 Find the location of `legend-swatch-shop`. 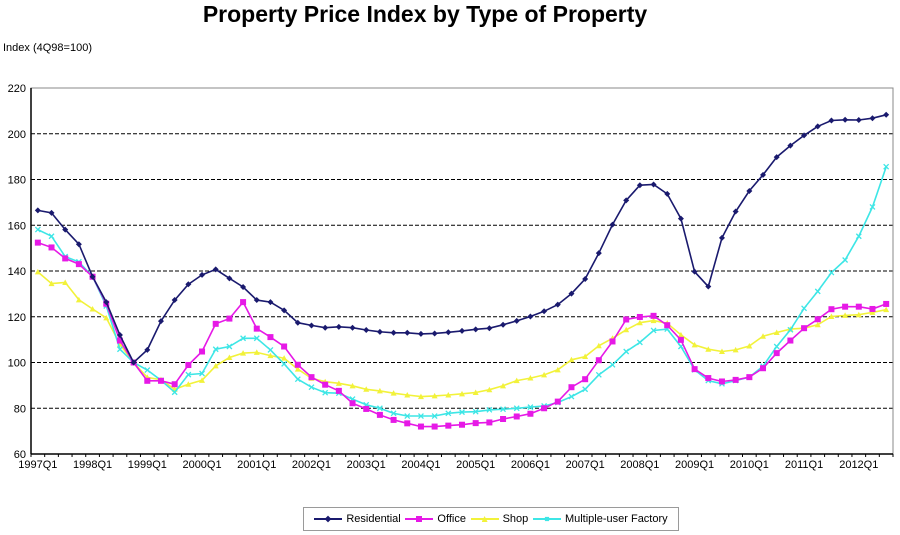

legend-swatch-shop is located at coordinates (484, 519).